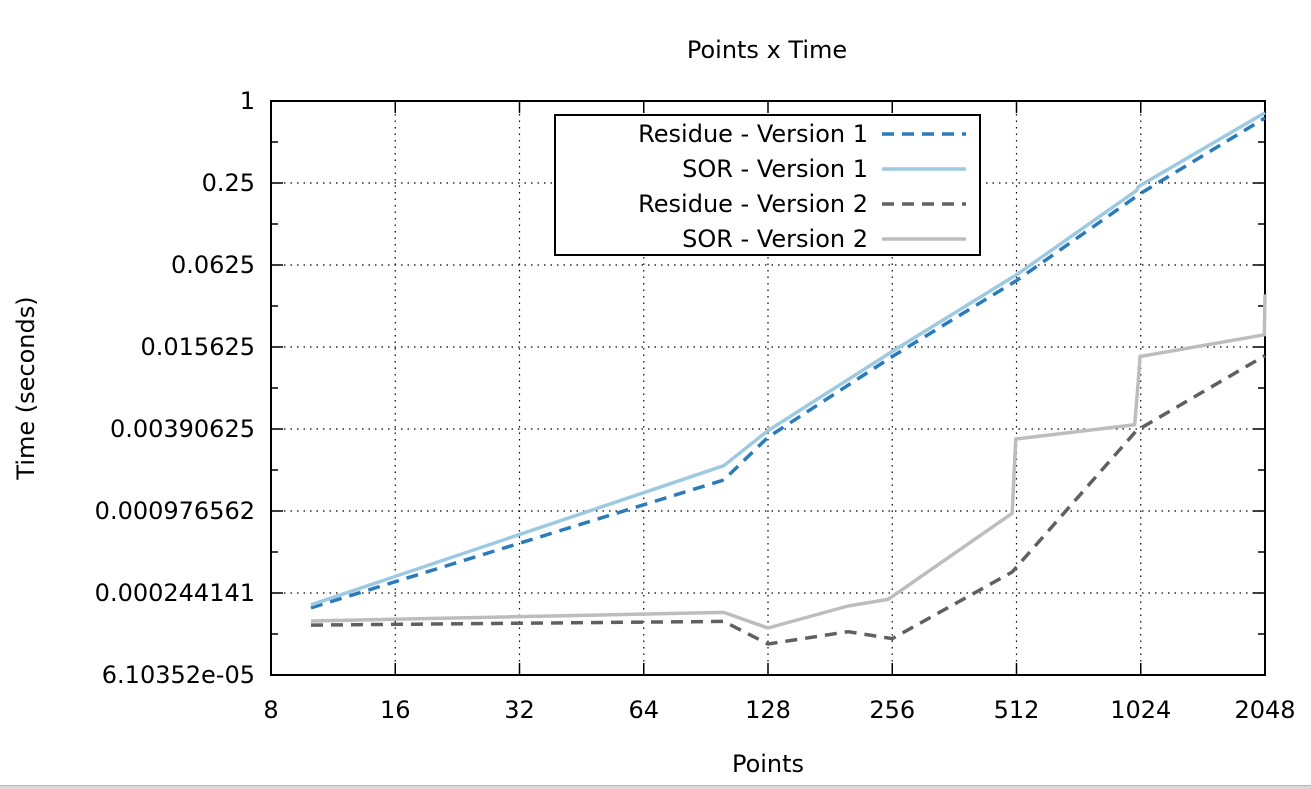 This screenshot has width=1311, height=789. Describe the element at coordinates (753, 134) in the screenshot. I see `legend-label: Residue - Version 1` at that location.